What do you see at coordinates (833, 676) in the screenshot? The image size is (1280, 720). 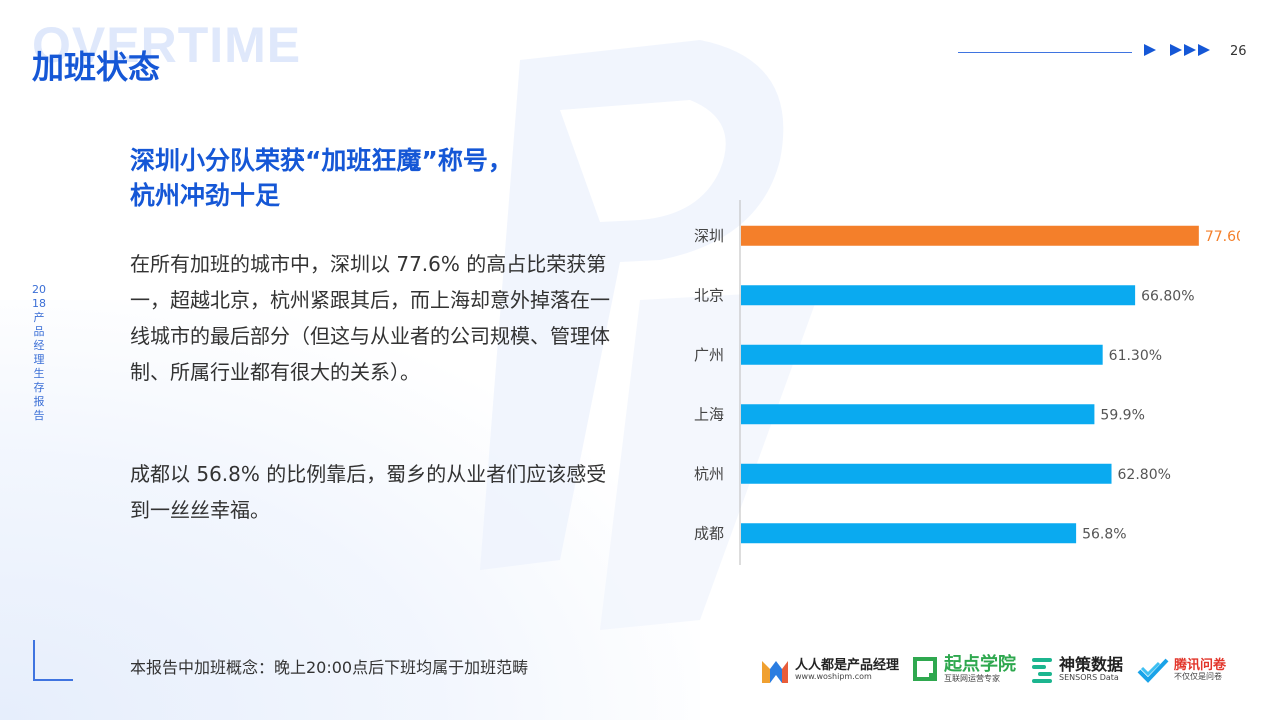 I see `logo-woshipm-sub: www.woshipm.com` at bounding box center [833, 676].